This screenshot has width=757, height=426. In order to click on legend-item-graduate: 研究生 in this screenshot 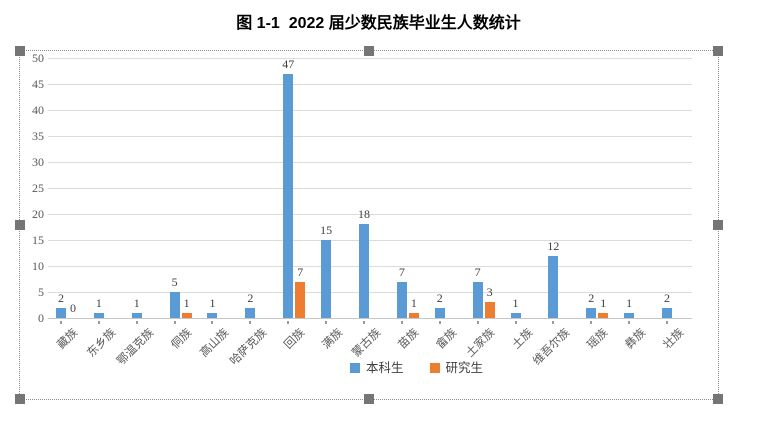, I will do `click(456, 368)`.